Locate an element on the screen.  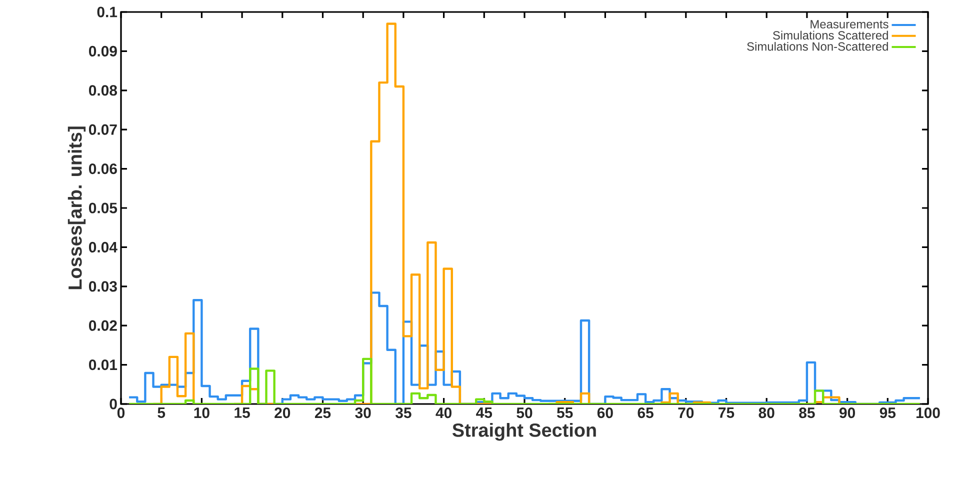
y-tick-label: 0.01 is located at coordinates (103, 365).